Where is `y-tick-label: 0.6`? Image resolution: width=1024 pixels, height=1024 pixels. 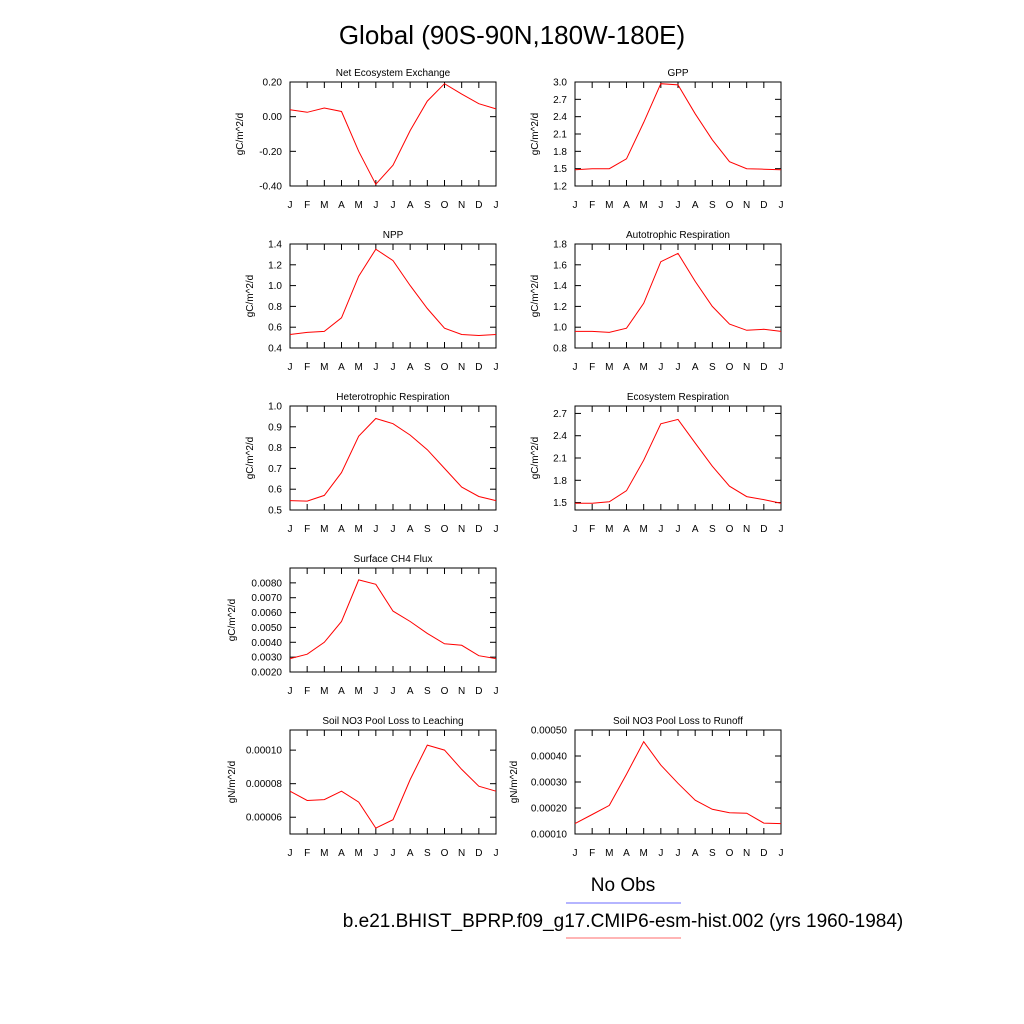
y-tick-label: 0.6 is located at coordinates (275, 490).